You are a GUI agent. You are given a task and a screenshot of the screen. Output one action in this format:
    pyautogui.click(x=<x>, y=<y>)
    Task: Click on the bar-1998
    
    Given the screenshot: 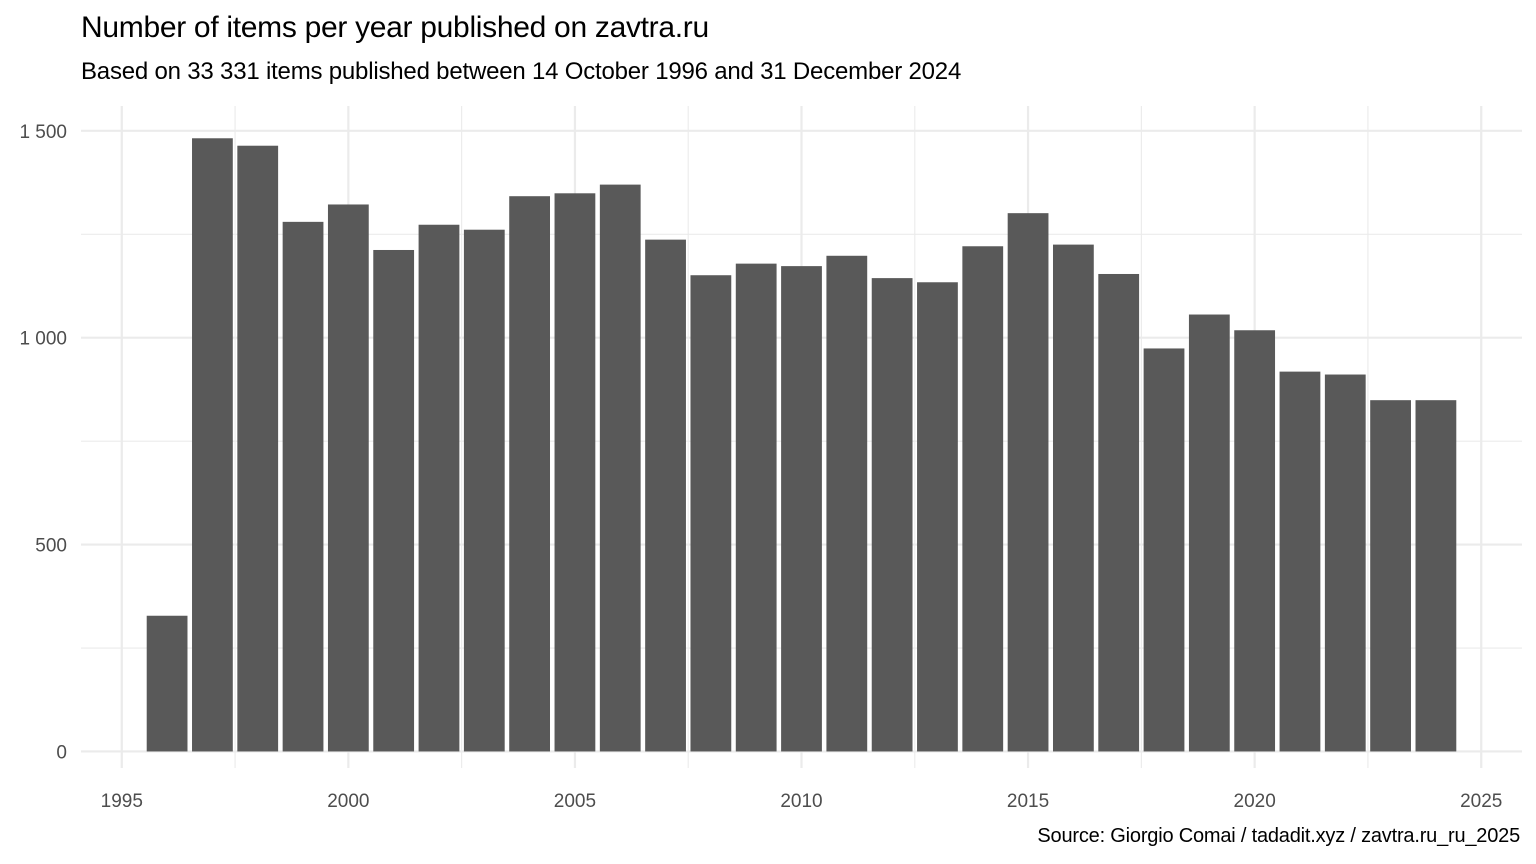 What is the action you would take?
    pyautogui.click(x=258, y=448)
    